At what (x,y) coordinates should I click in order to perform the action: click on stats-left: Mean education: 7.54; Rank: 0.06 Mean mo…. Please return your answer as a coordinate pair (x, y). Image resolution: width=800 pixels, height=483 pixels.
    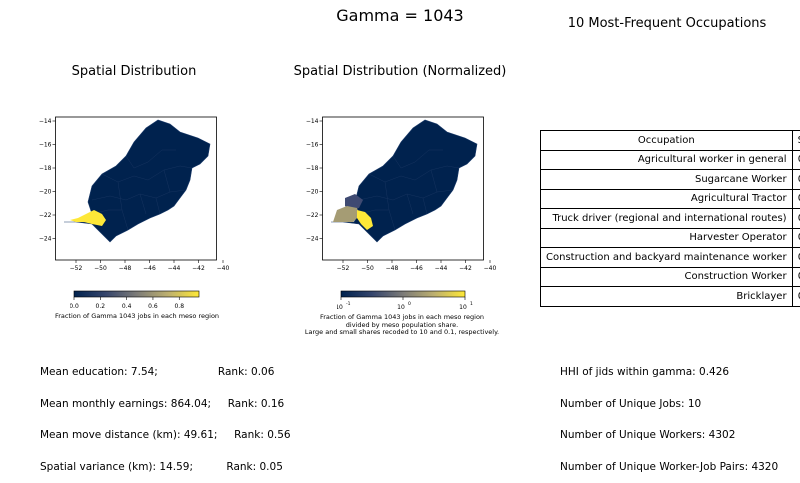
    Looking at the image, I should click on (165, 414).